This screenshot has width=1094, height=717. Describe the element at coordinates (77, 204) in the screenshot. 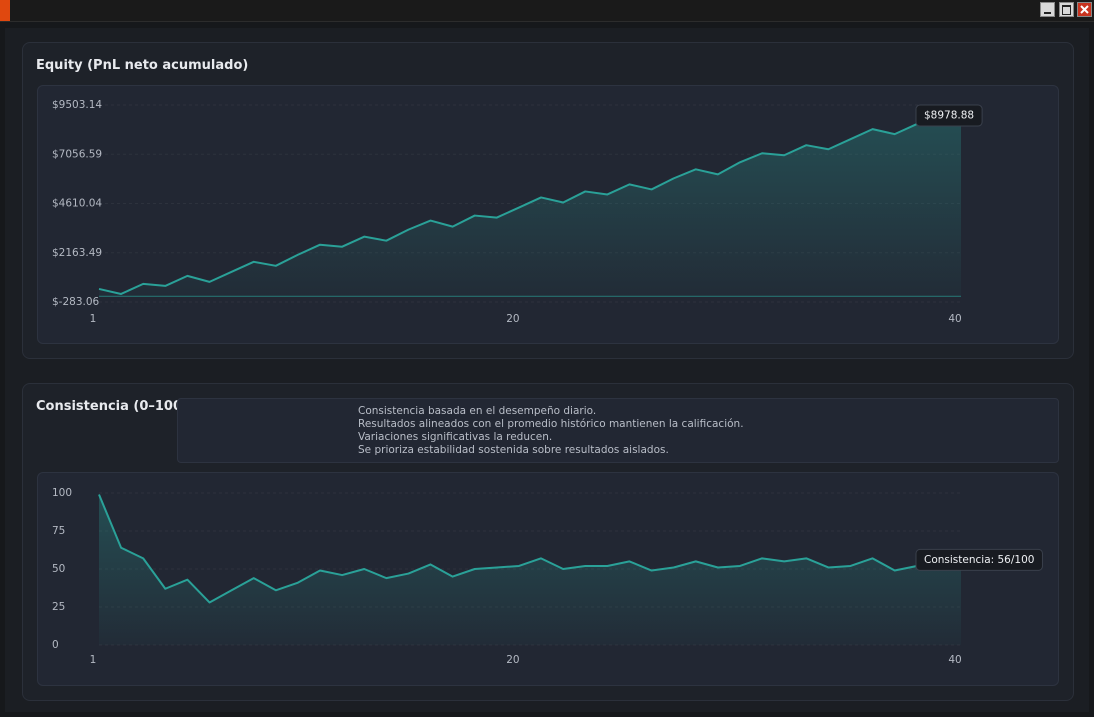

I see `y-tick-label: $4610.04` at that location.